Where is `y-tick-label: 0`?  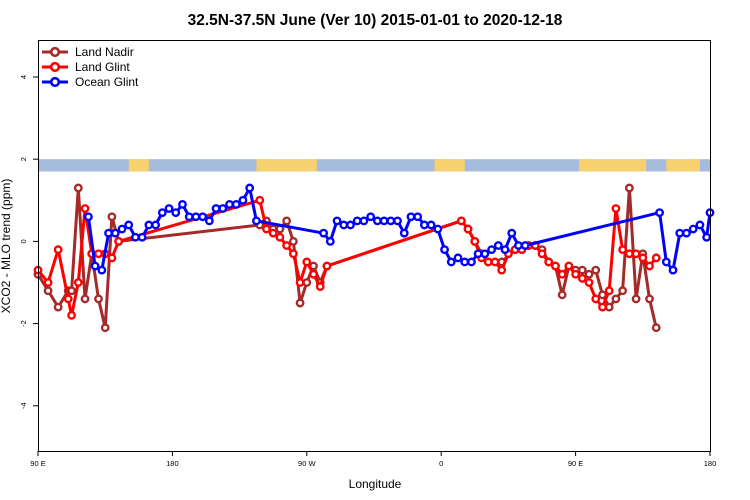
y-tick-label: 0 is located at coordinates (23, 241).